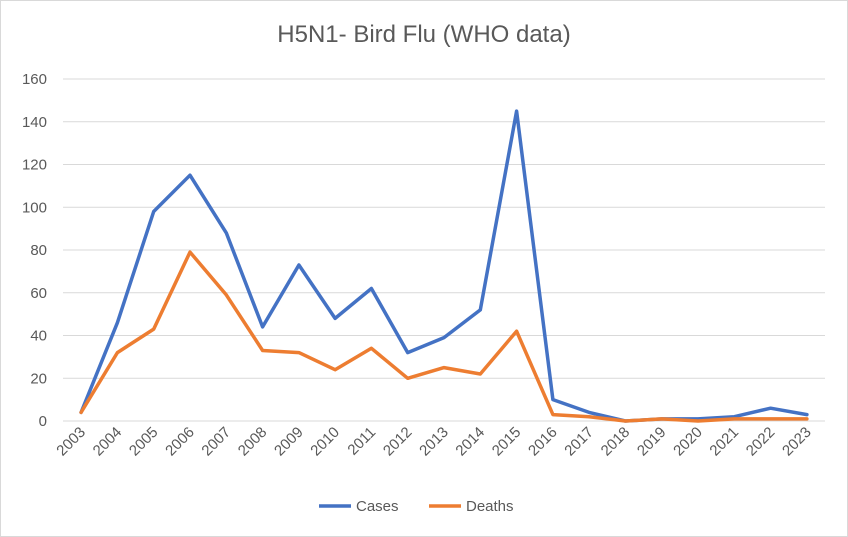 The image size is (848, 537). Describe the element at coordinates (38, 250) in the screenshot. I see `y-tick-label: 80` at that location.